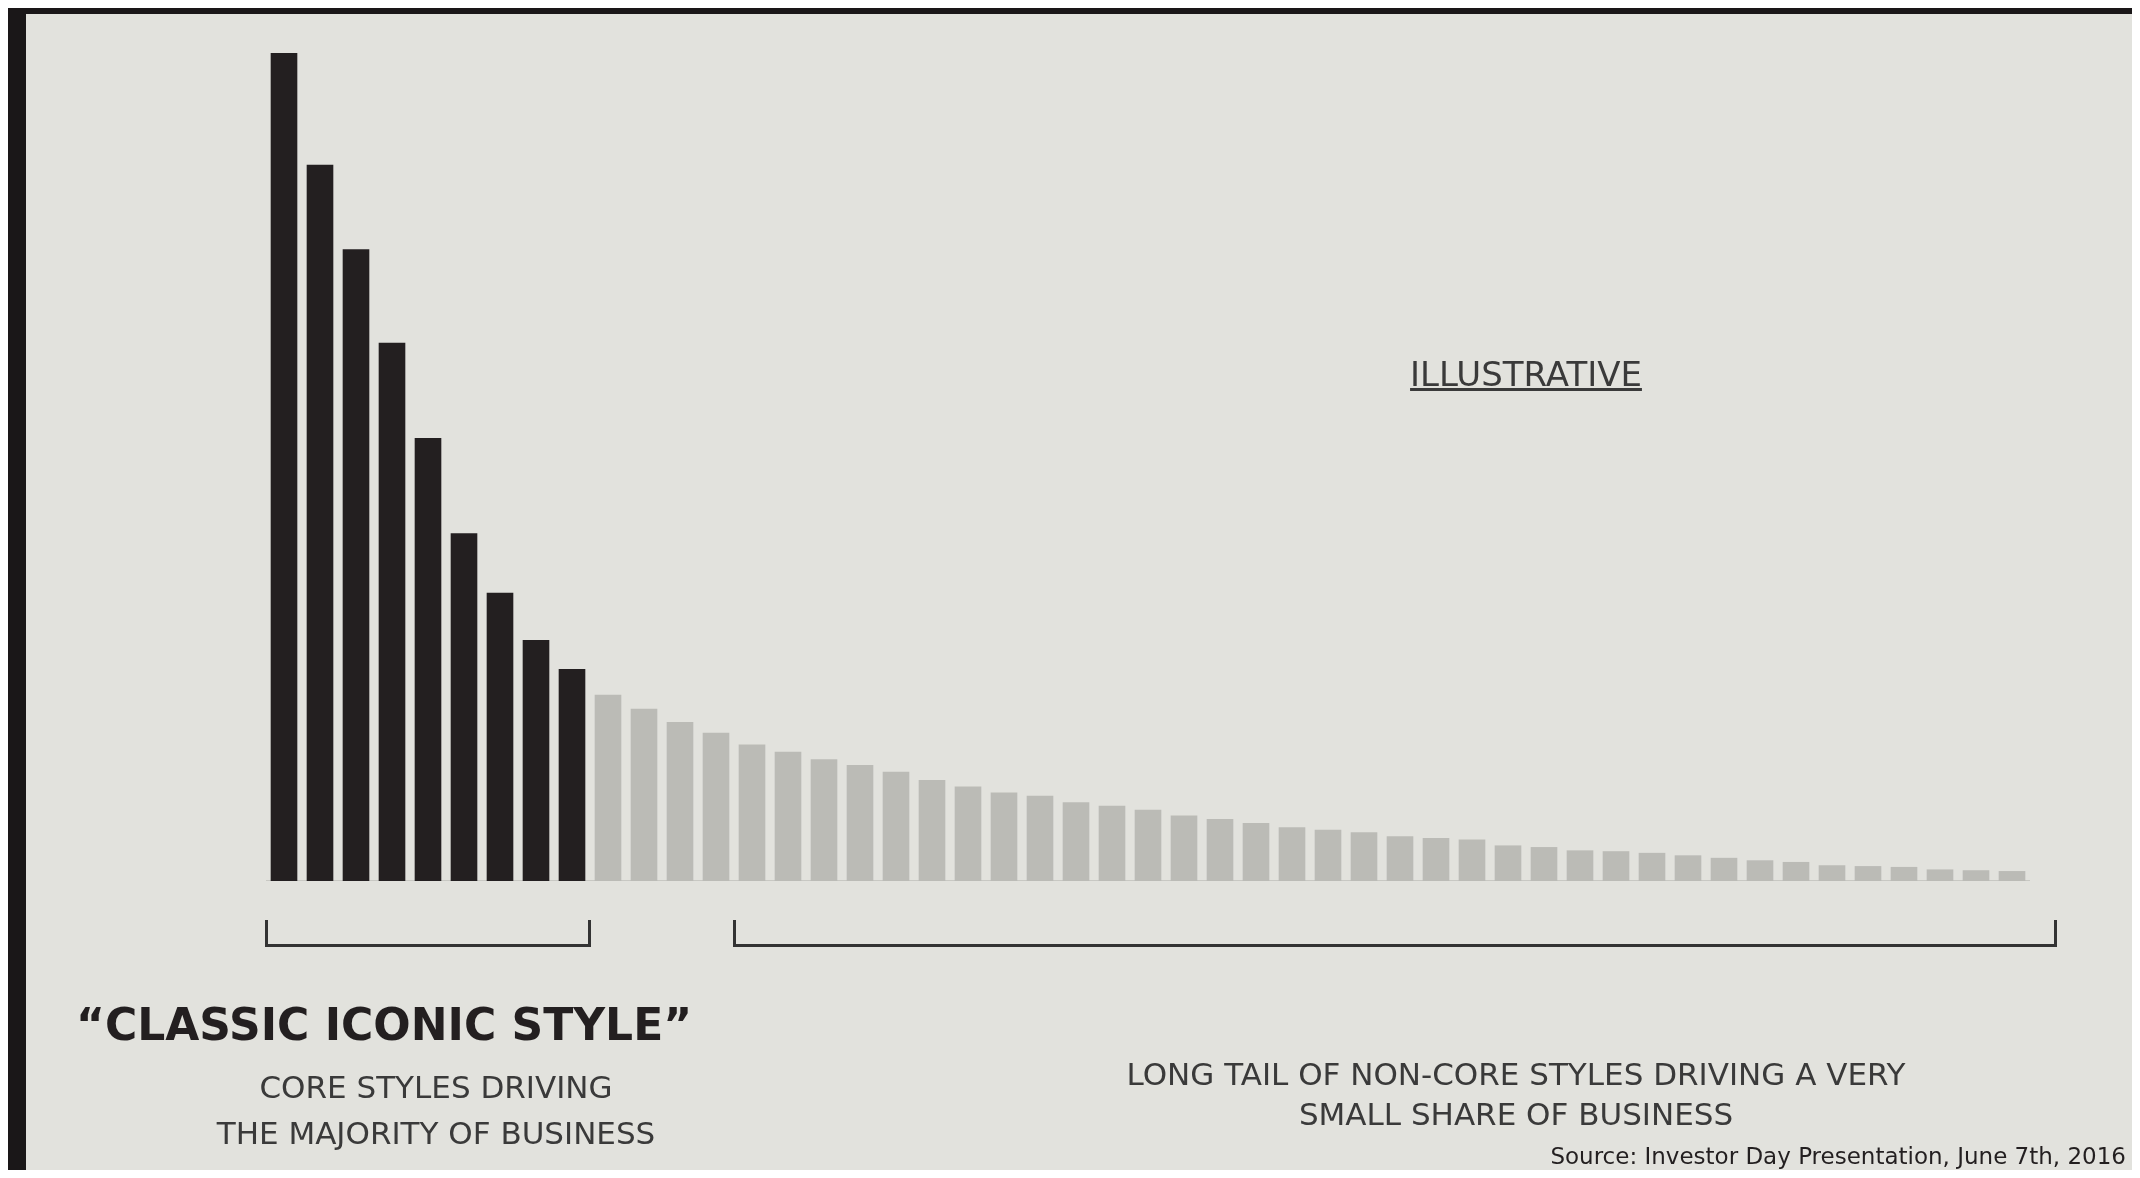 This screenshot has width=2140, height=1178. I want to click on text: CORE STYLES DRIVING THE MAJORITY OF BUSINESS, so click(436, 1110).